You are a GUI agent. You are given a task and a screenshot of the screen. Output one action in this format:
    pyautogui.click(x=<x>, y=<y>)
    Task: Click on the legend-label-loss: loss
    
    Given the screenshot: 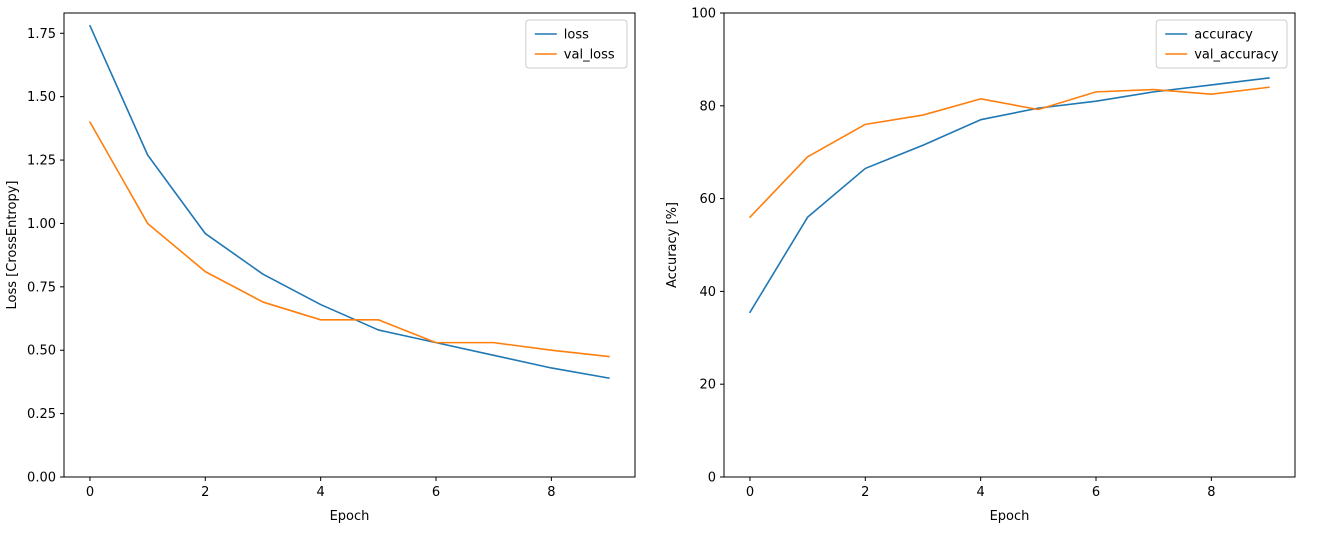 What is the action you would take?
    pyautogui.click(x=576, y=35)
    